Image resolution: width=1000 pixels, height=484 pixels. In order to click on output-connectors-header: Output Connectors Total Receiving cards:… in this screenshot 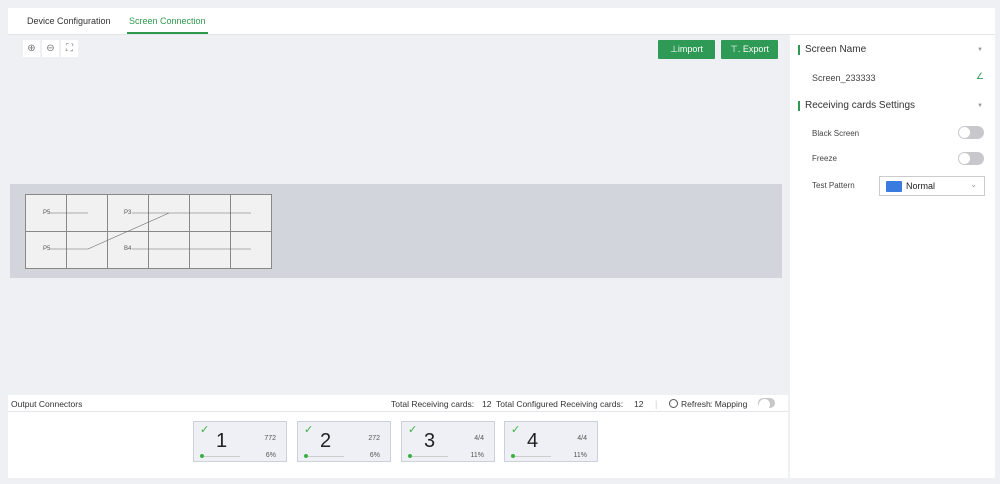, I will do `click(398, 403)`.